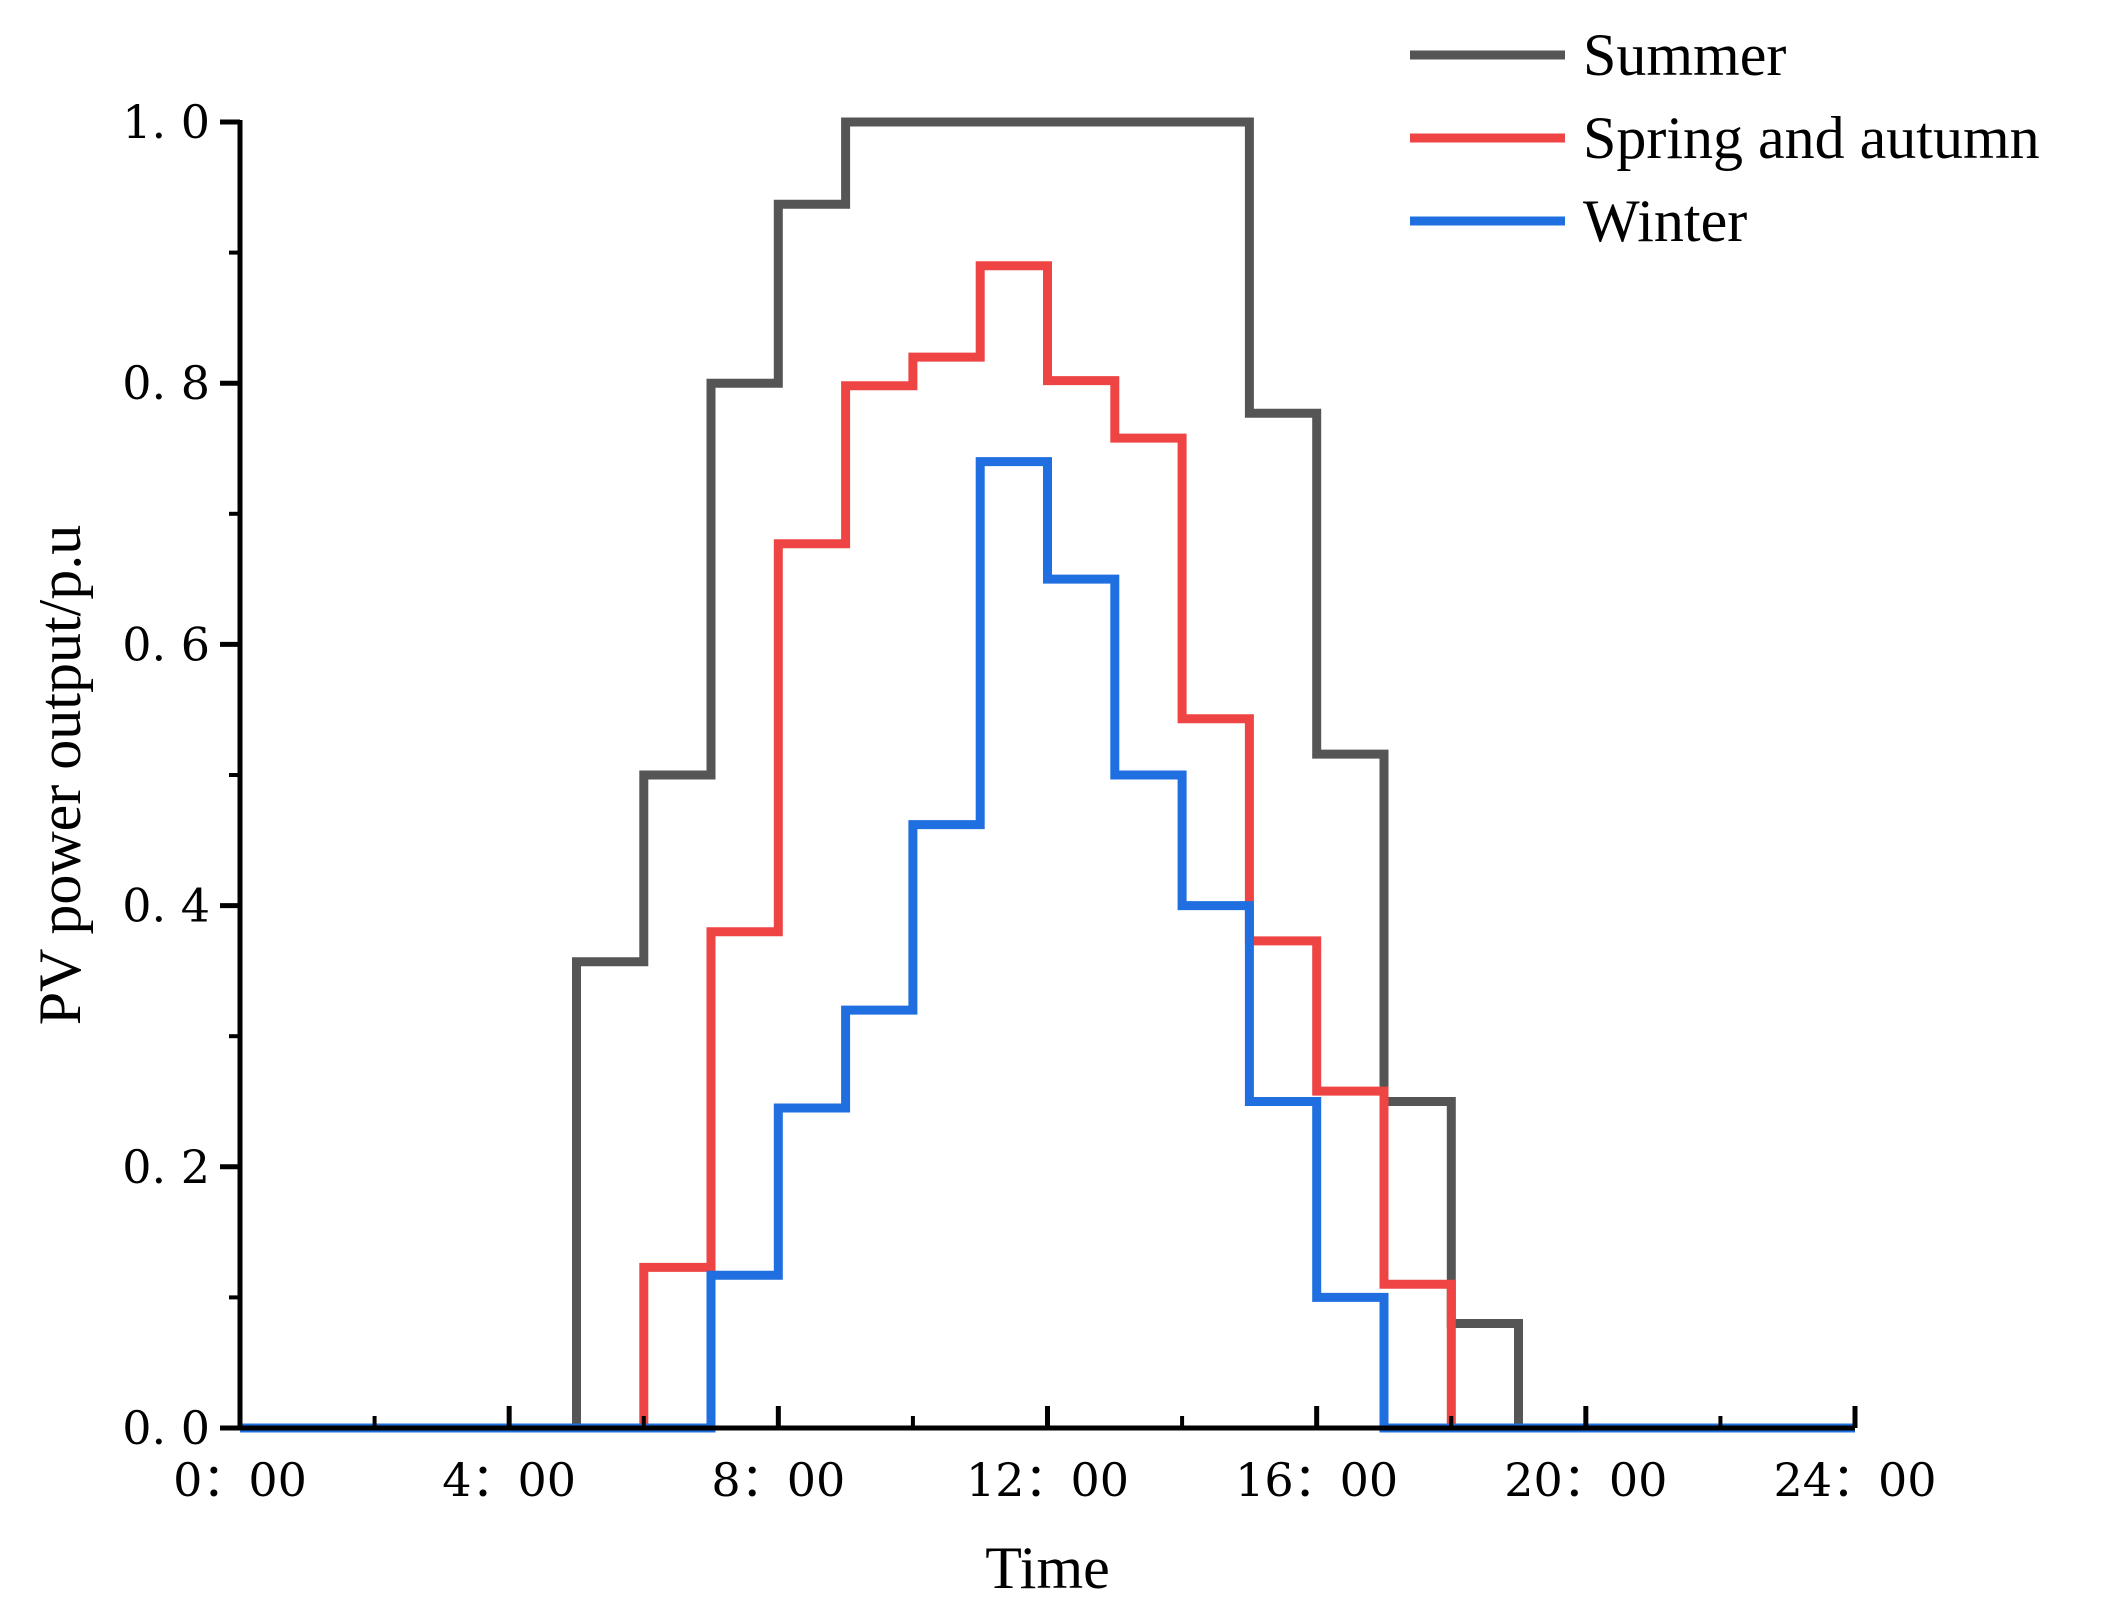 The height and width of the screenshot is (1611, 2117). I want to click on x-tick-label: 0：00, so click(240, 1480).